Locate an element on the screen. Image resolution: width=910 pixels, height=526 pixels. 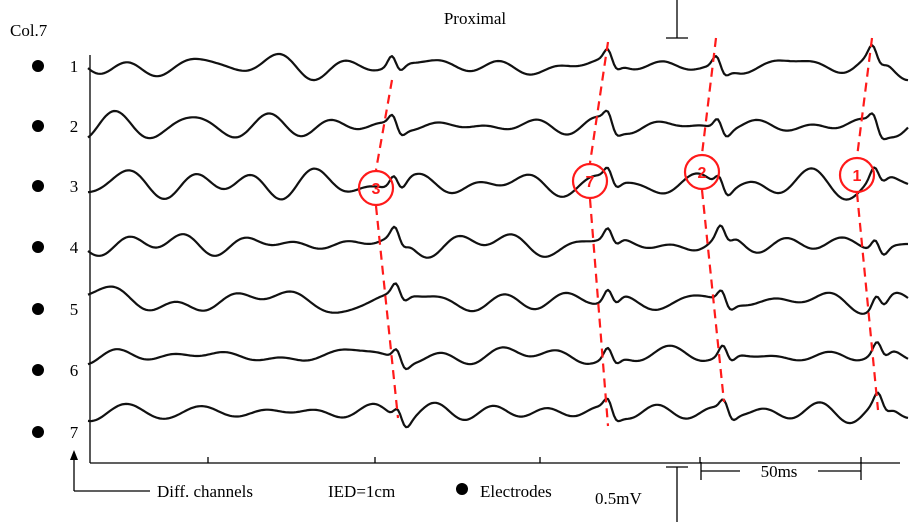
chart-title: Proximal is located at coordinates (475, 18).